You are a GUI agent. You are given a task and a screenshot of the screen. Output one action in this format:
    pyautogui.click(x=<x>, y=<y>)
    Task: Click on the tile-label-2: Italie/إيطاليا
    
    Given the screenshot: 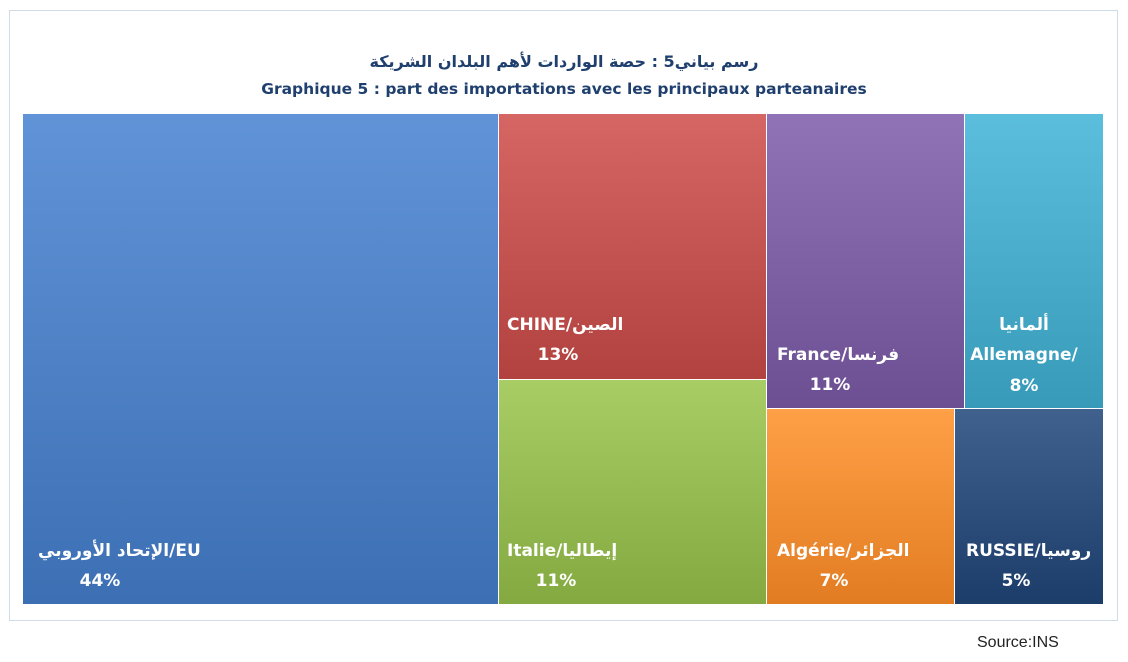 What is the action you would take?
    pyautogui.click(x=562, y=551)
    